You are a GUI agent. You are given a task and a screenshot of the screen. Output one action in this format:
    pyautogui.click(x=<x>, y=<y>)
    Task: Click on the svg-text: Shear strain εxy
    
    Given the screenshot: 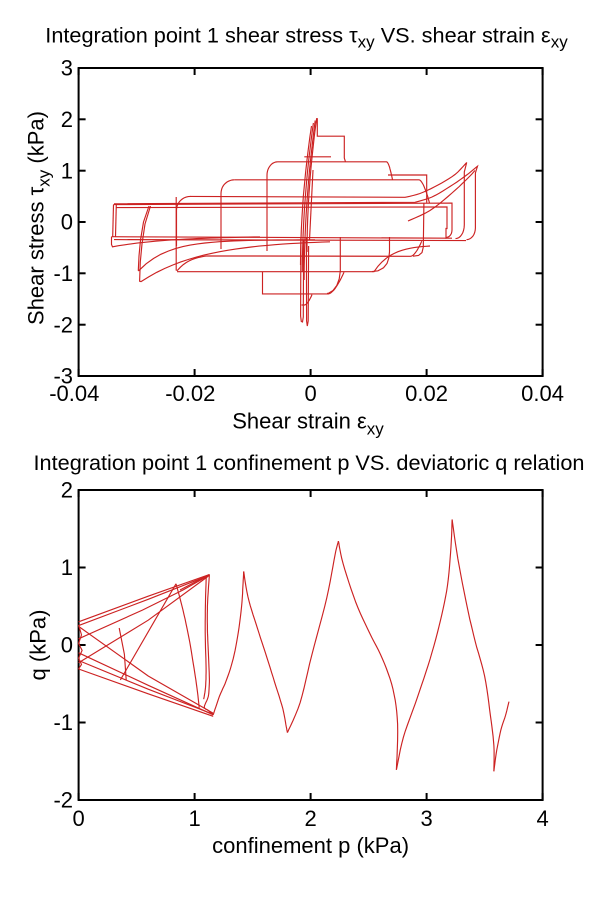 What is the action you would take?
    pyautogui.click(x=308, y=424)
    